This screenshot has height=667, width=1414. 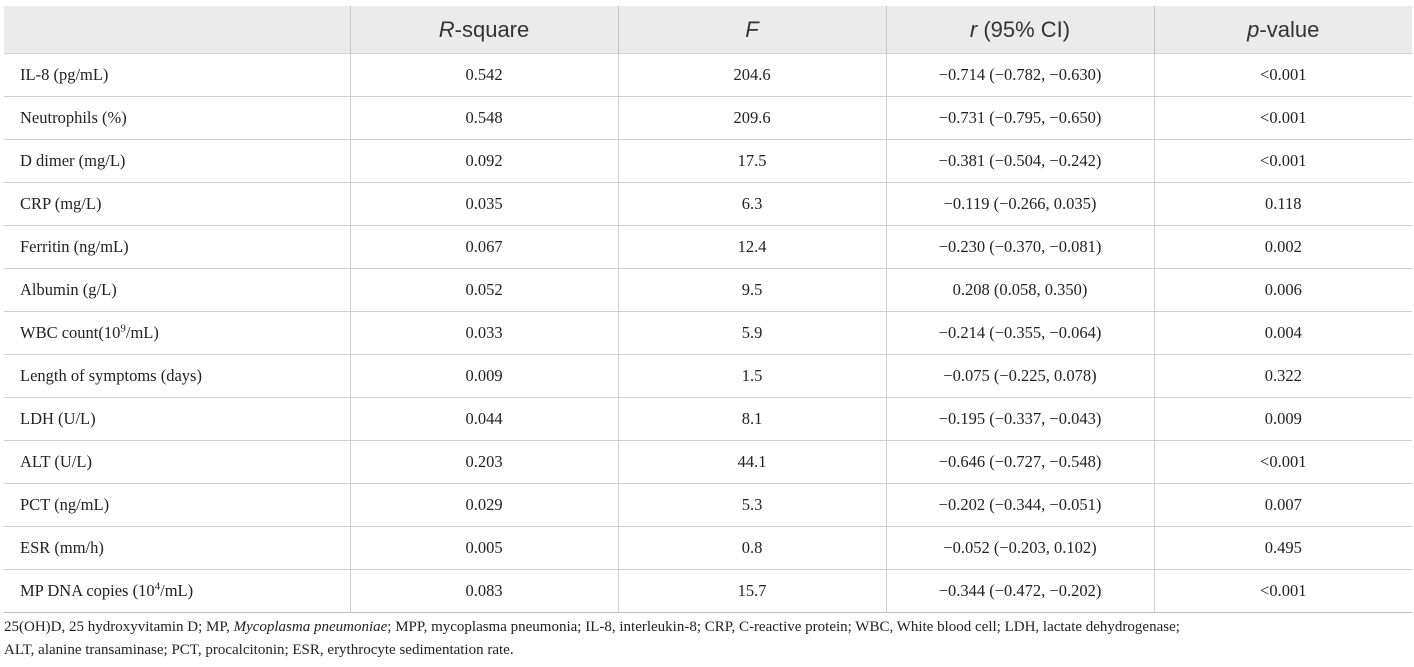 I want to click on cell-r-ci: −0.381 (−0.504, −0.242), so click(x=1019, y=161).